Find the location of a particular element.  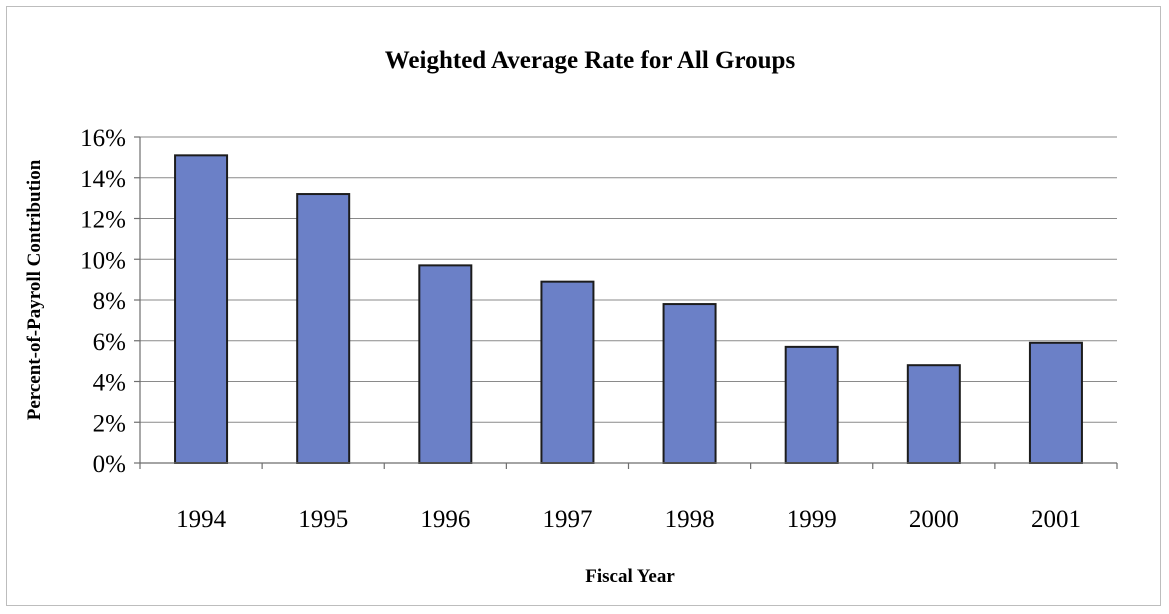

y-tick-label: 14% is located at coordinates (103, 179).